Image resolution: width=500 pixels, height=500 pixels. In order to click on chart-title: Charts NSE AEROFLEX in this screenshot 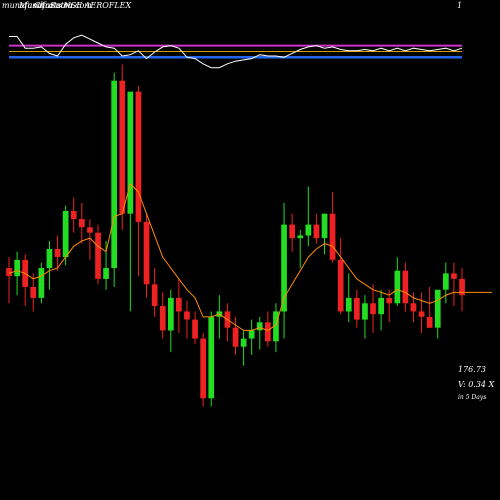, I will do `click(83, 5)`.